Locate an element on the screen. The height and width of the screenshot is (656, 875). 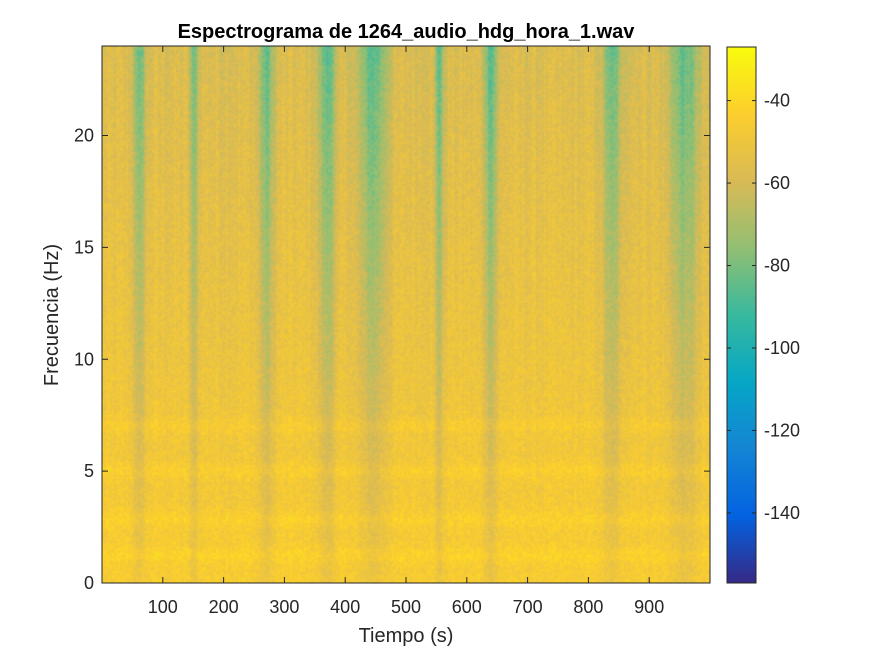
colorbar-tick-label: -120 is located at coordinates (782, 430).